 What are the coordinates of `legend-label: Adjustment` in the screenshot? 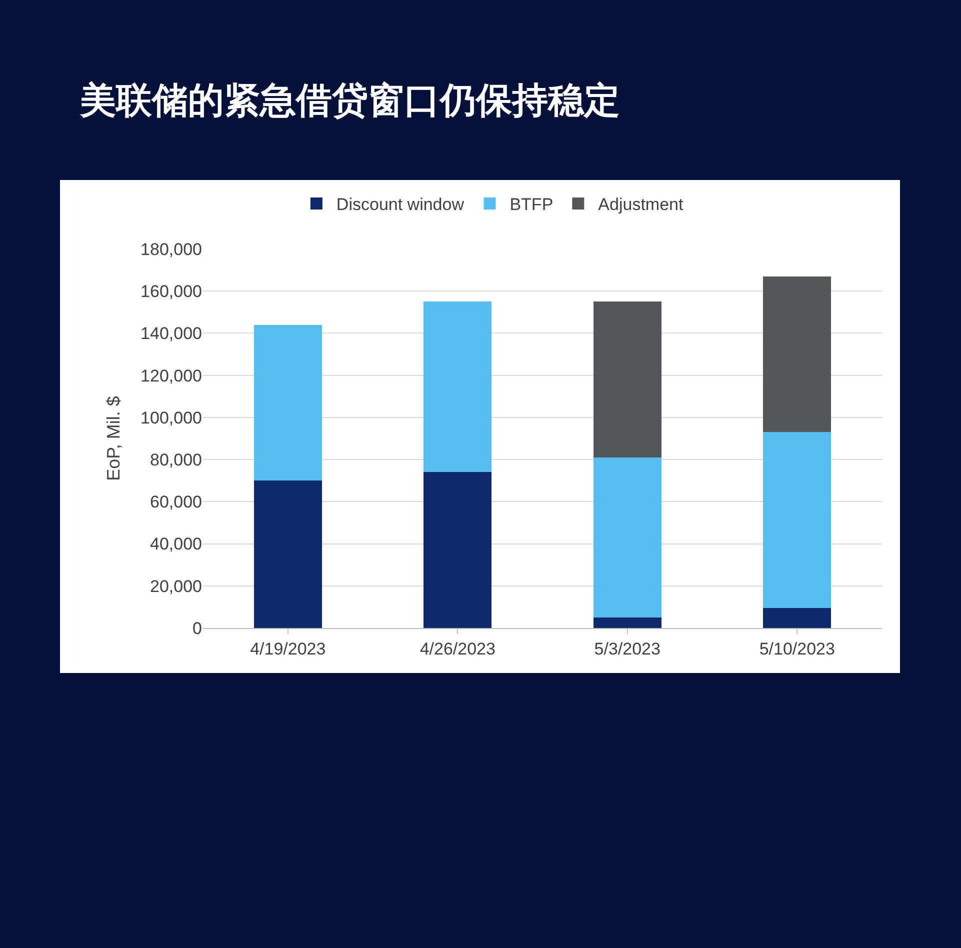 It's located at (641, 204).